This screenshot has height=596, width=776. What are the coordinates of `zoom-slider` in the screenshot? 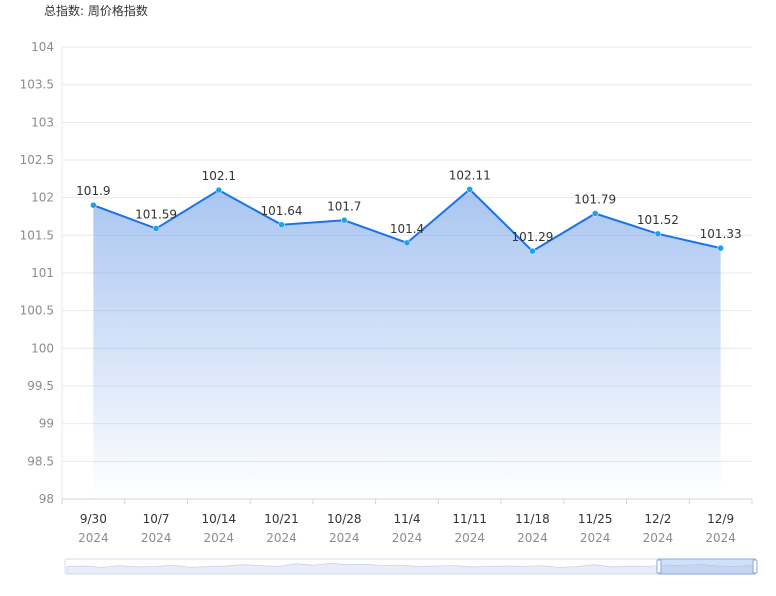 It's located at (411, 566).